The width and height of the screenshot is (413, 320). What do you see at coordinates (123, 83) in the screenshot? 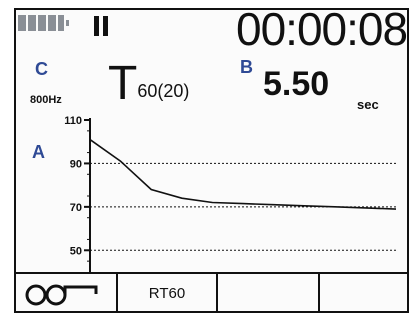
I see `parameter-symbol: T` at bounding box center [123, 83].